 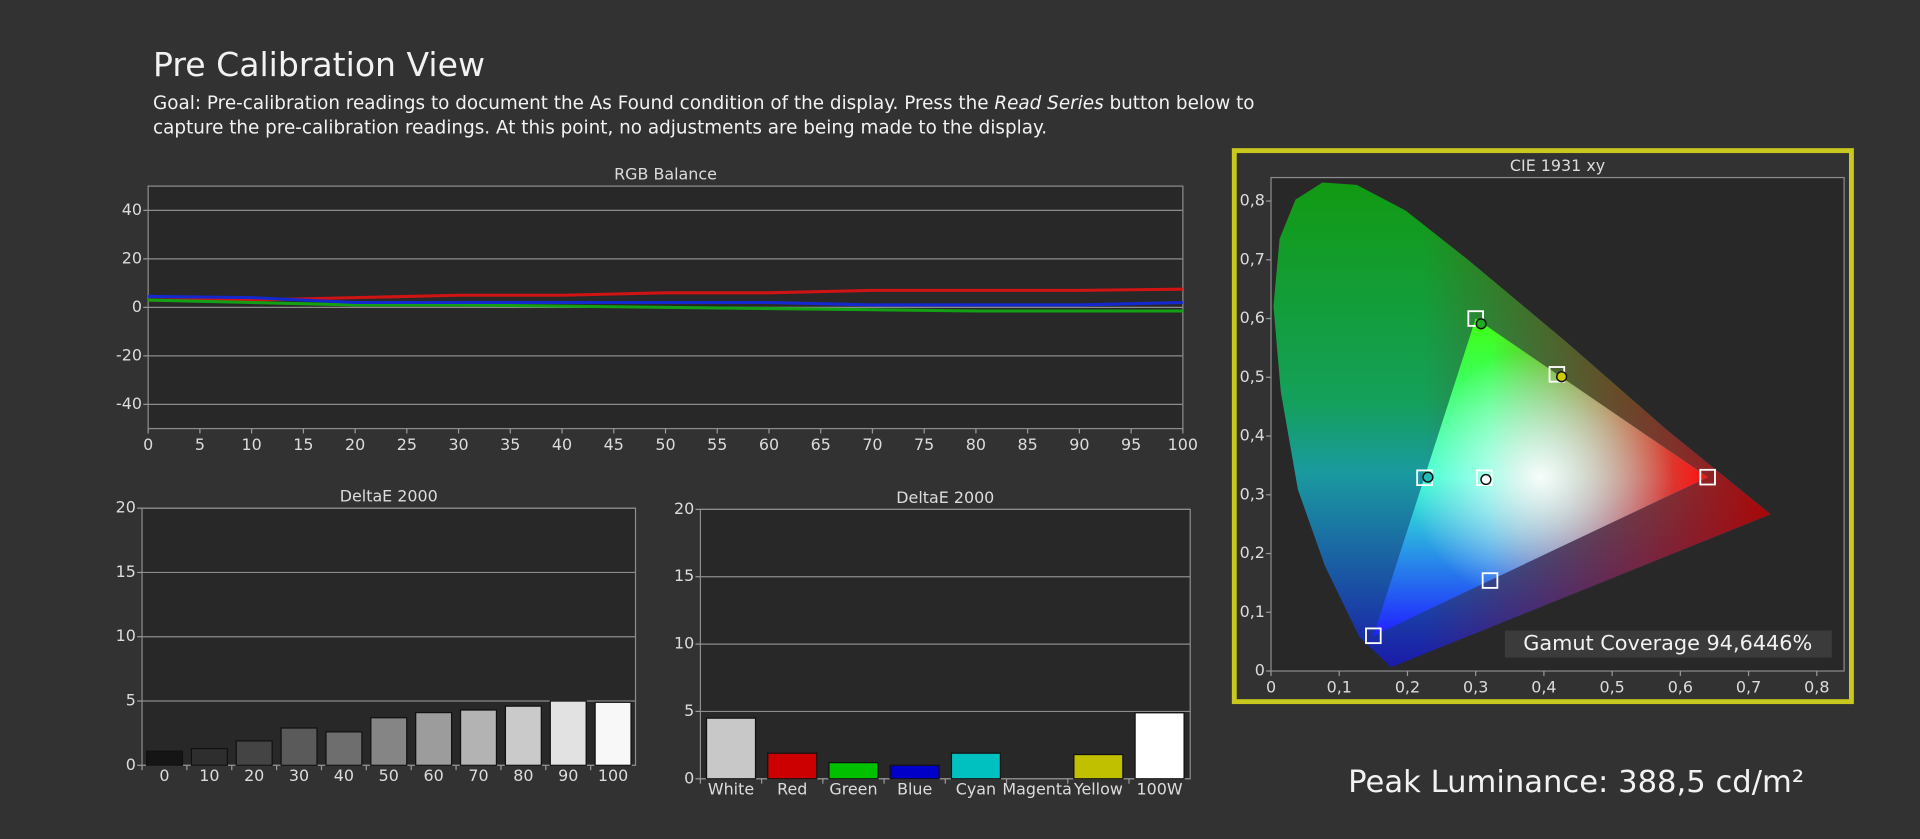 What do you see at coordinates (976, 788) in the screenshot?
I see `x-tick-label: Cyan` at bounding box center [976, 788].